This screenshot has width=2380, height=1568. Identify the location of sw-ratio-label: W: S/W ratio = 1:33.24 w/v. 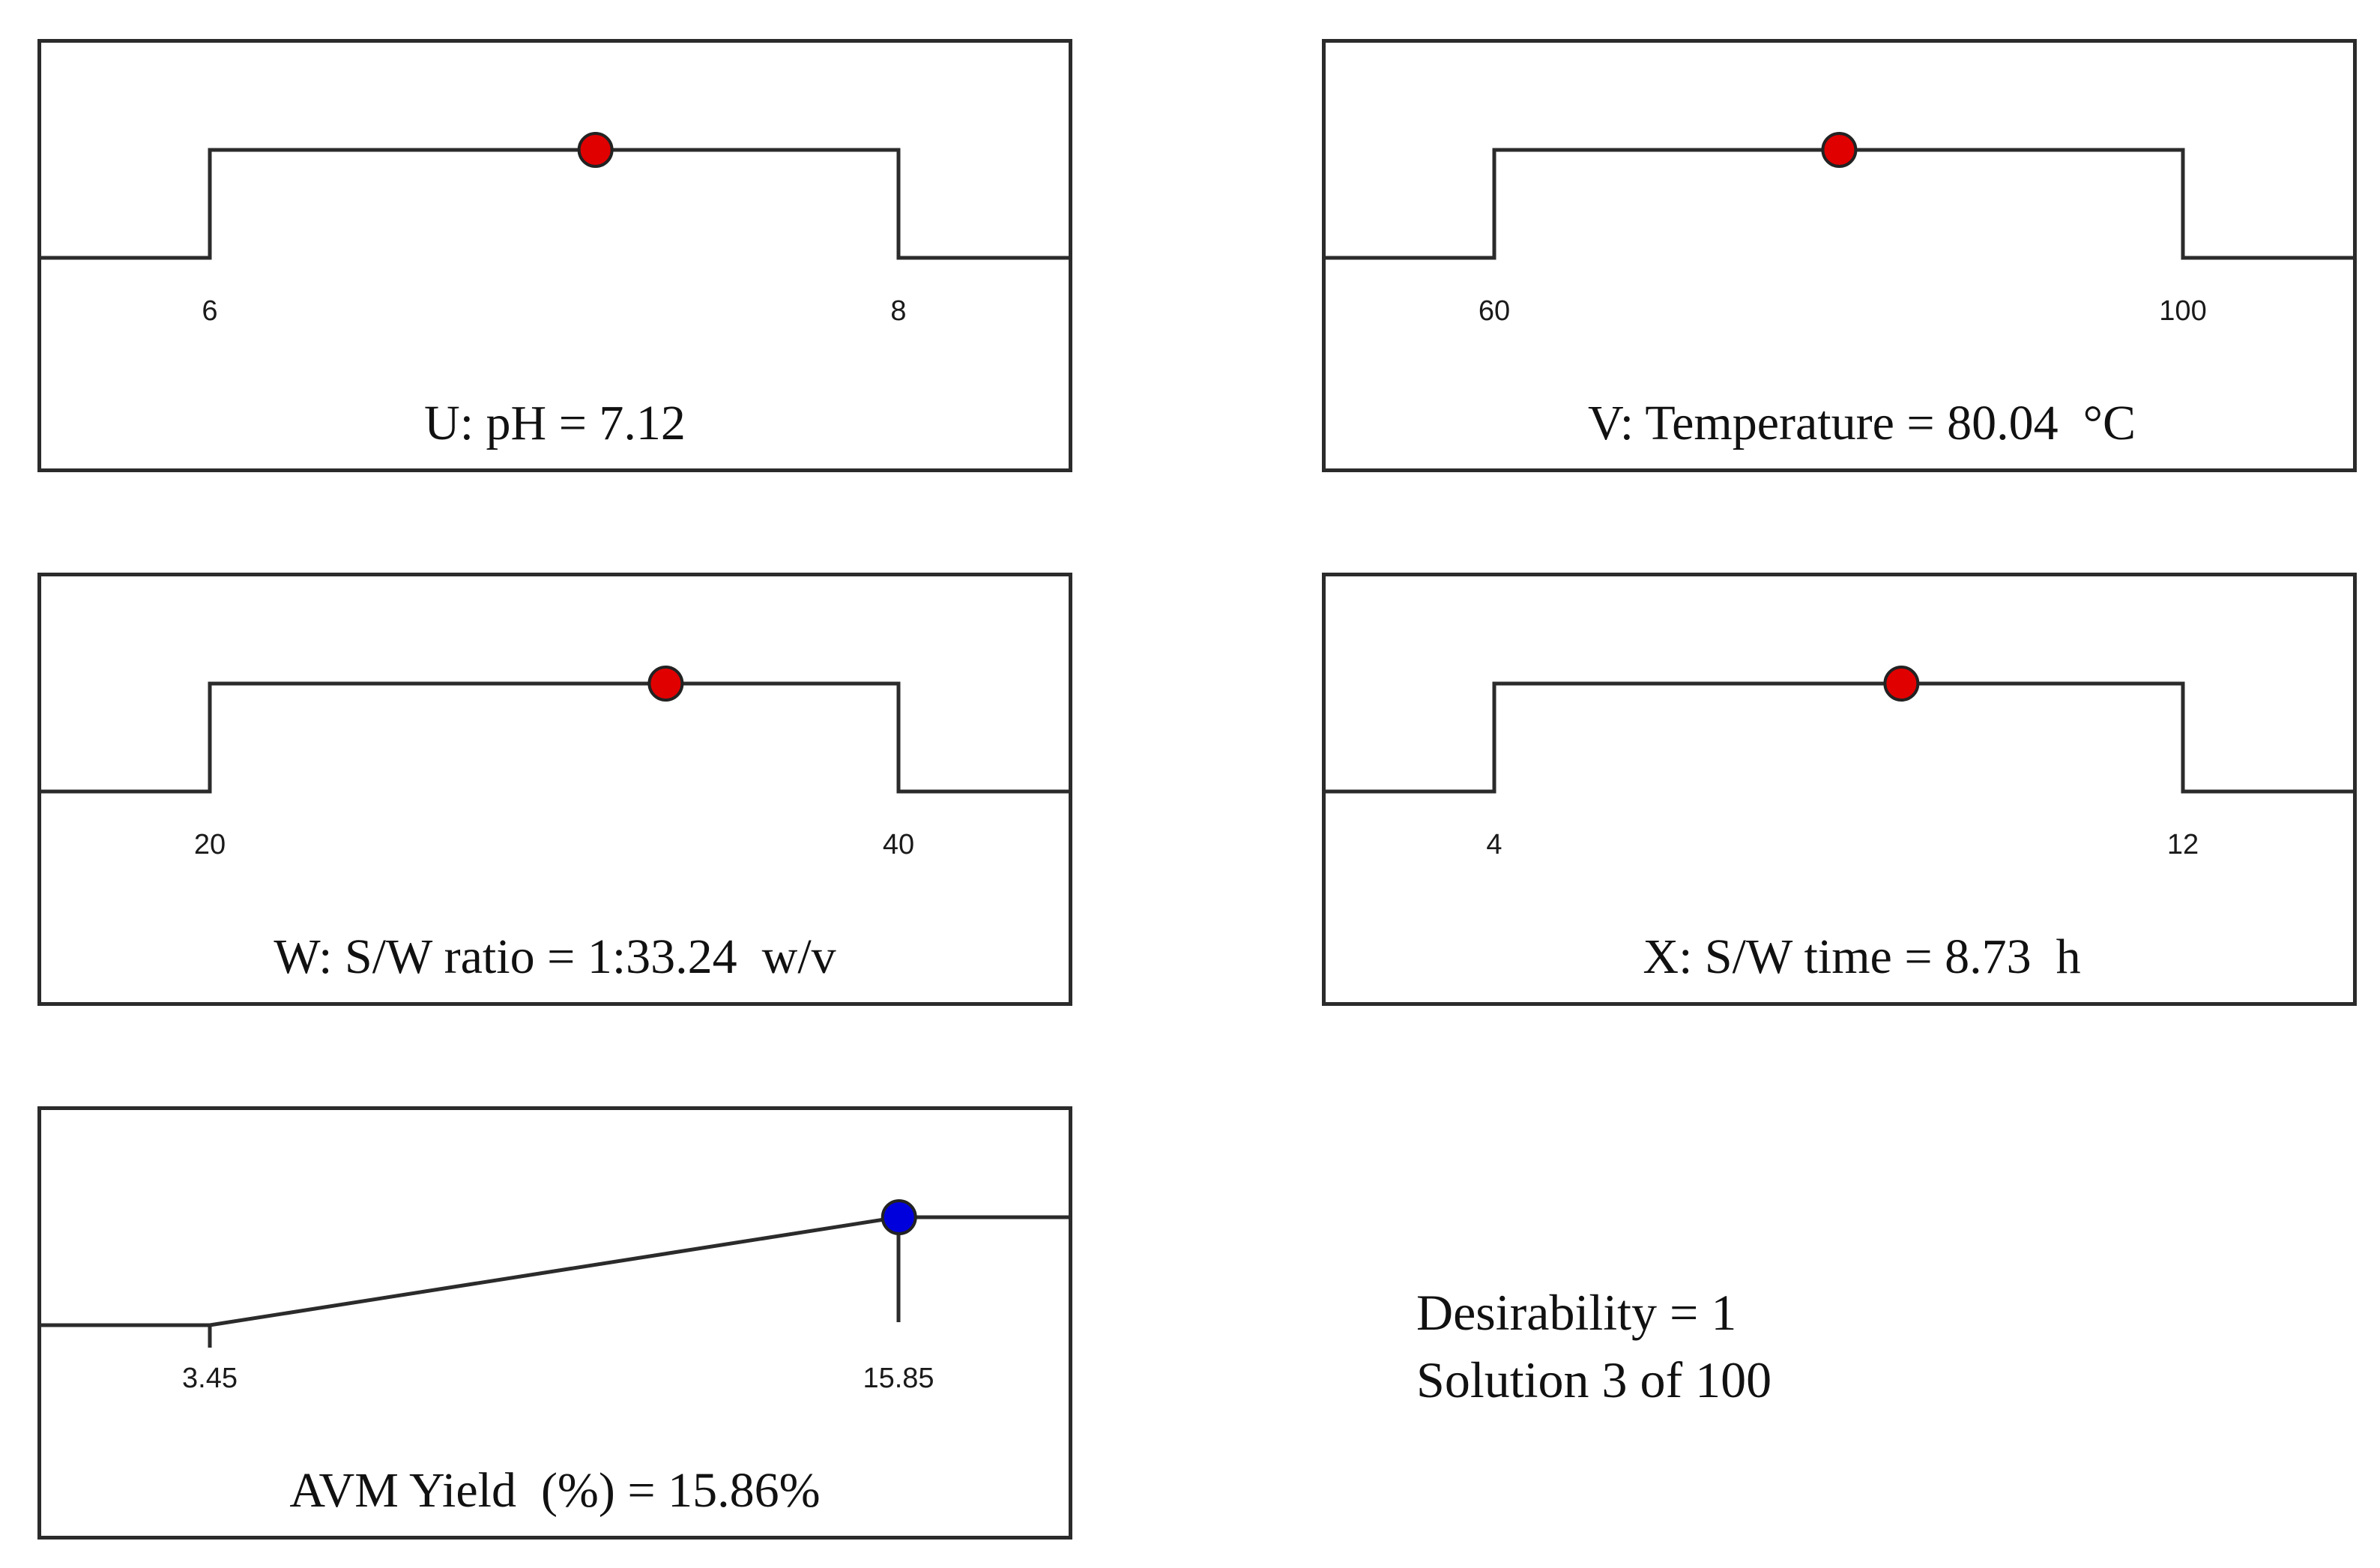
(555, 956).